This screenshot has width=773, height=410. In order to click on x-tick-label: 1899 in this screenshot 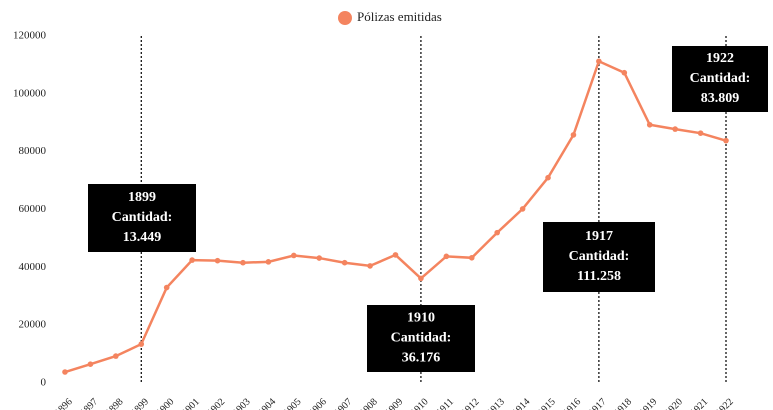, I will do `click(140, 403)`.